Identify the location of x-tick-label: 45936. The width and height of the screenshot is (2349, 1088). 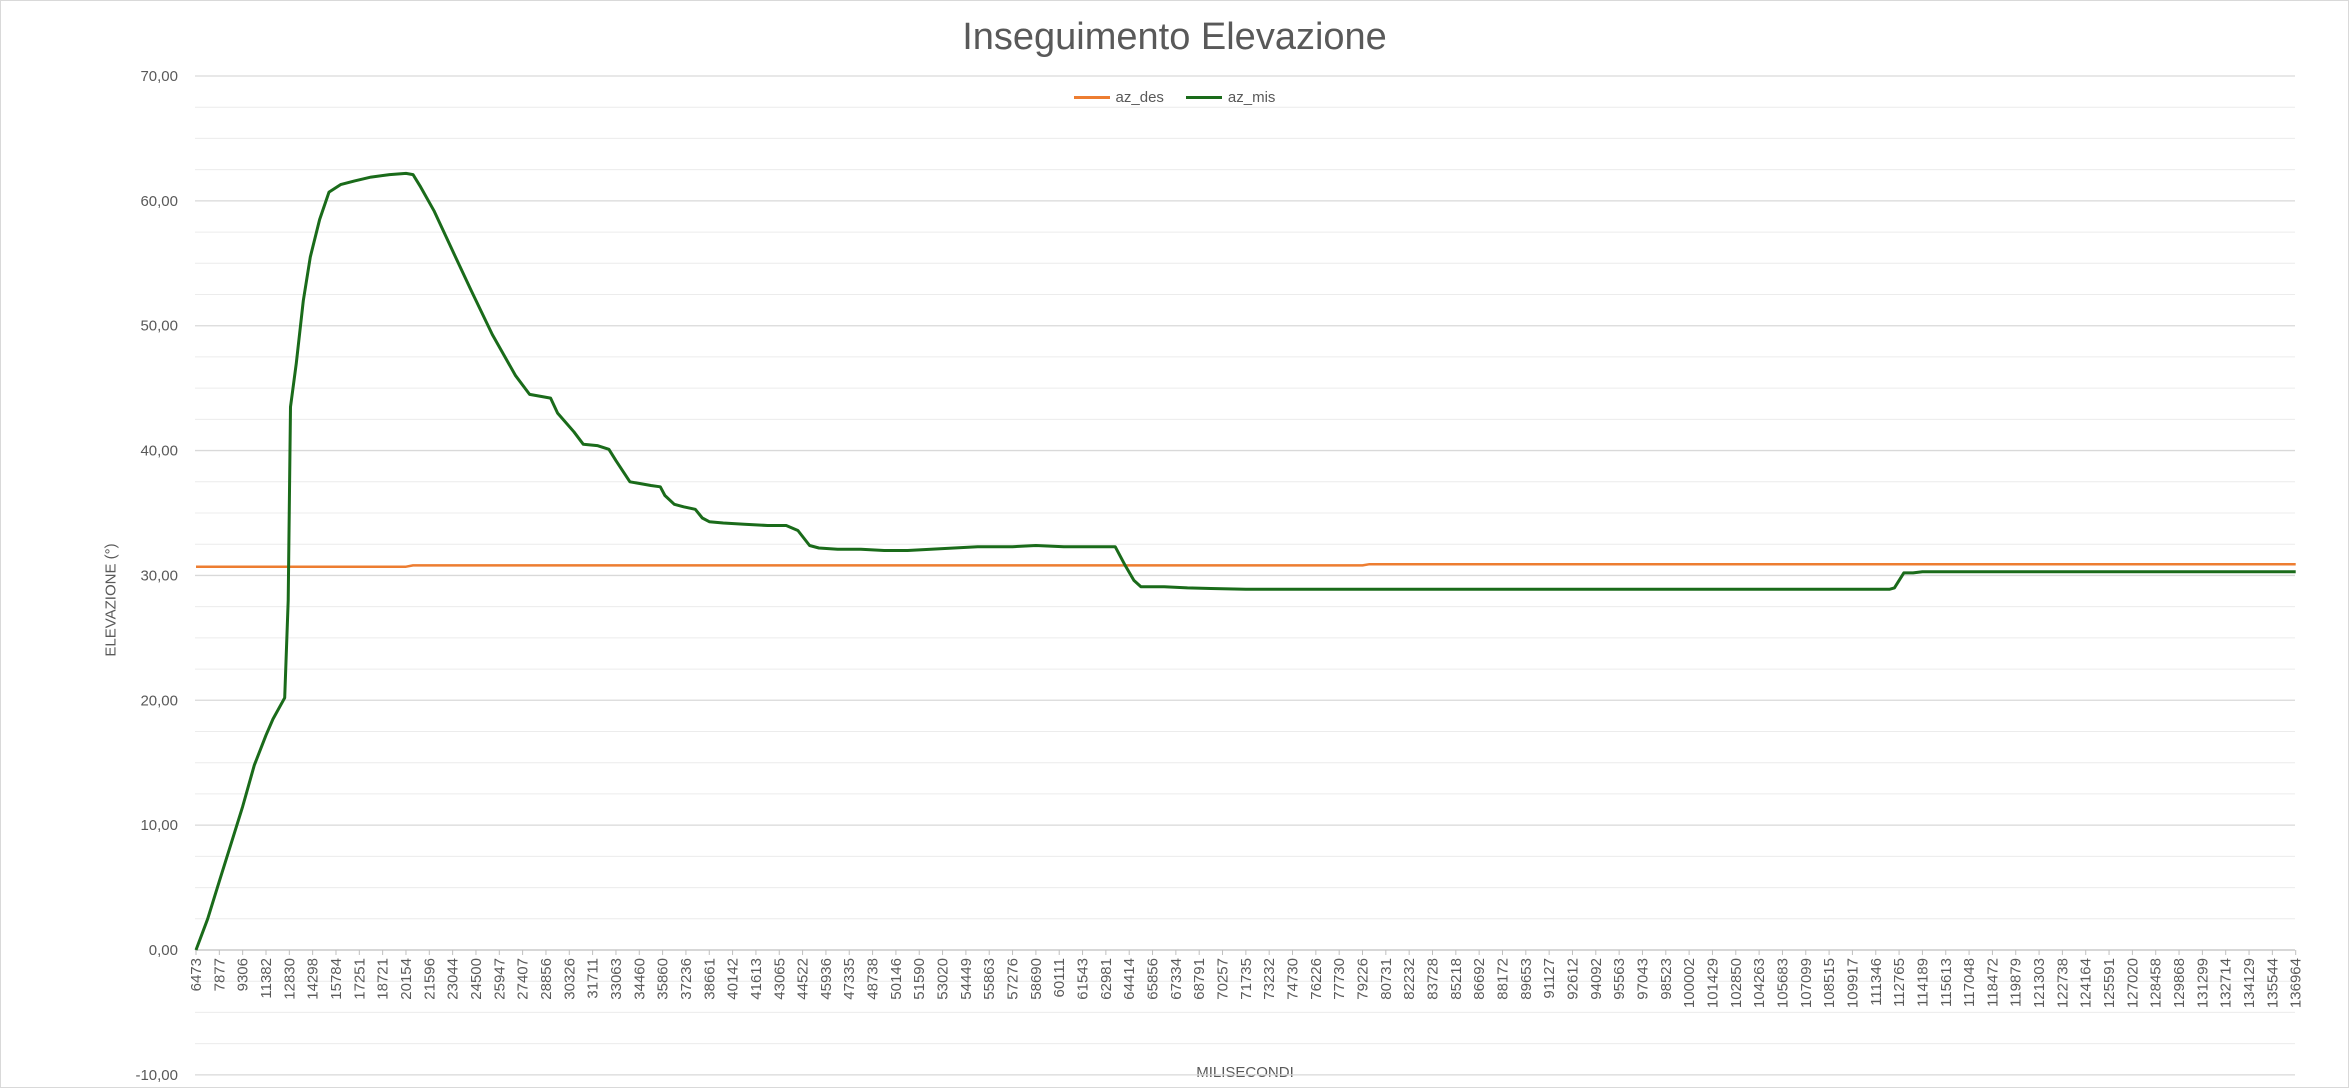
(826, 979).